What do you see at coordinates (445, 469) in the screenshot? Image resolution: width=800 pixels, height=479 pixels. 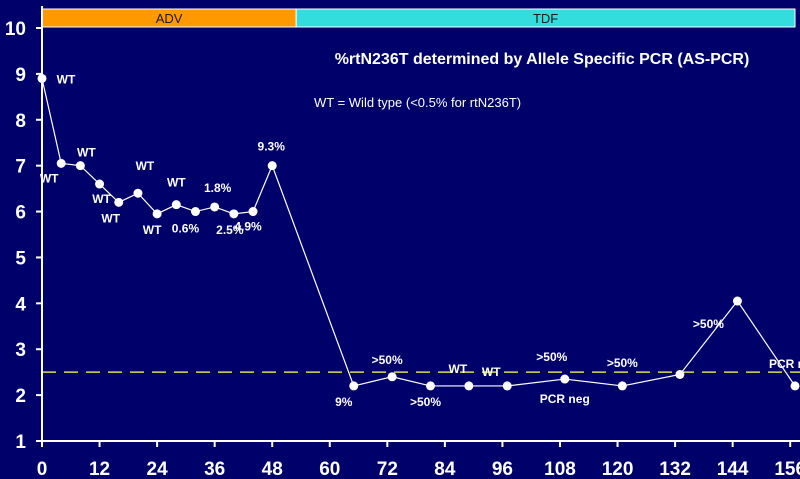 I see `x-tick-label: 84` at bounding box center [445, 469].